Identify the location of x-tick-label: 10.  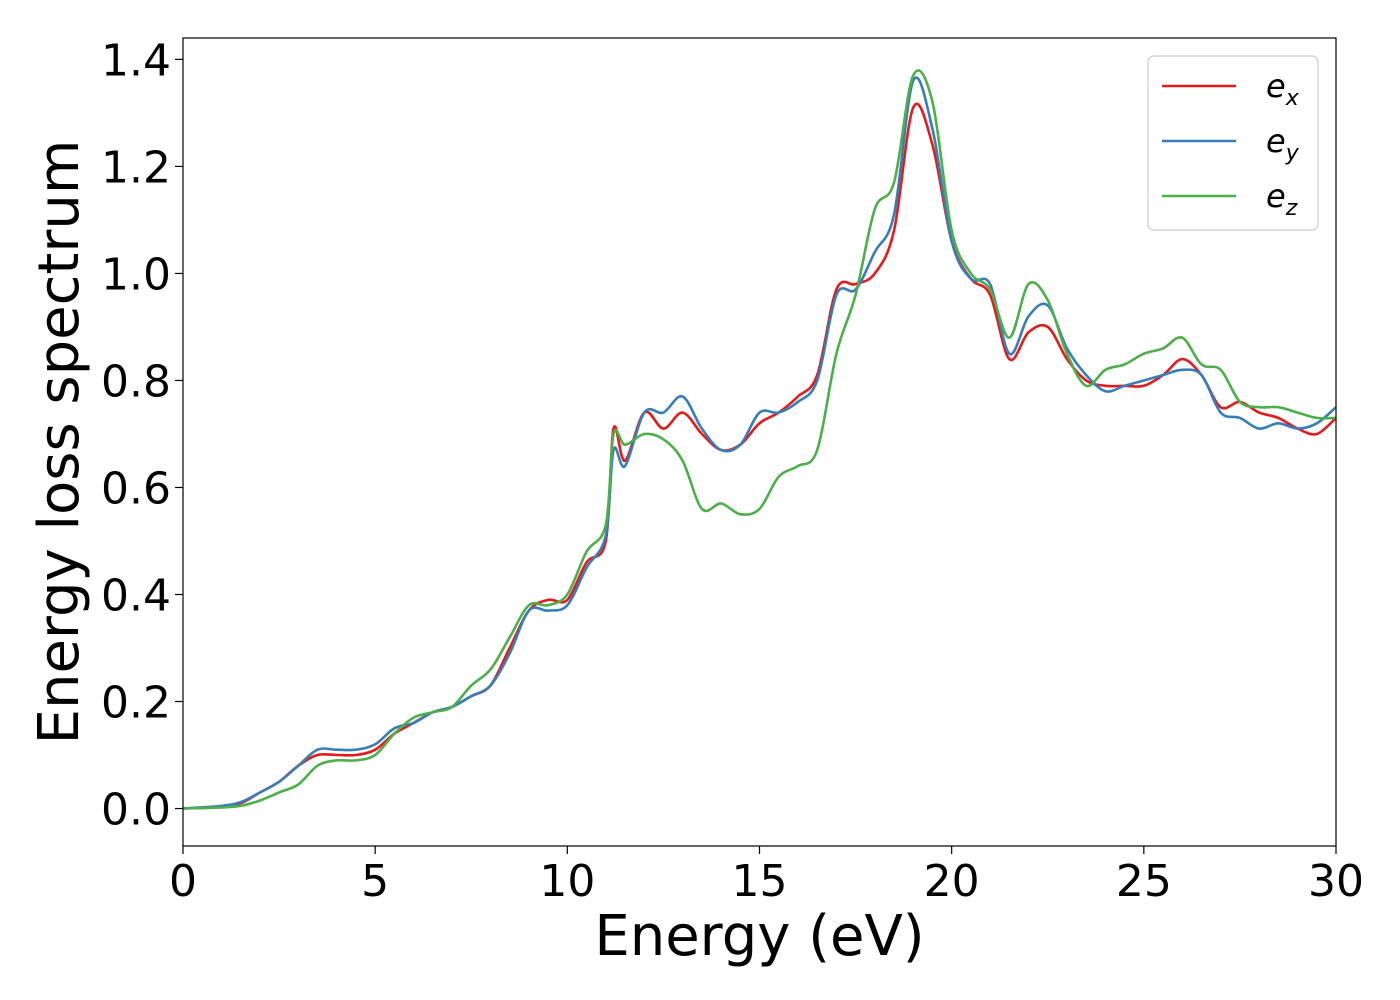
(567, 881).